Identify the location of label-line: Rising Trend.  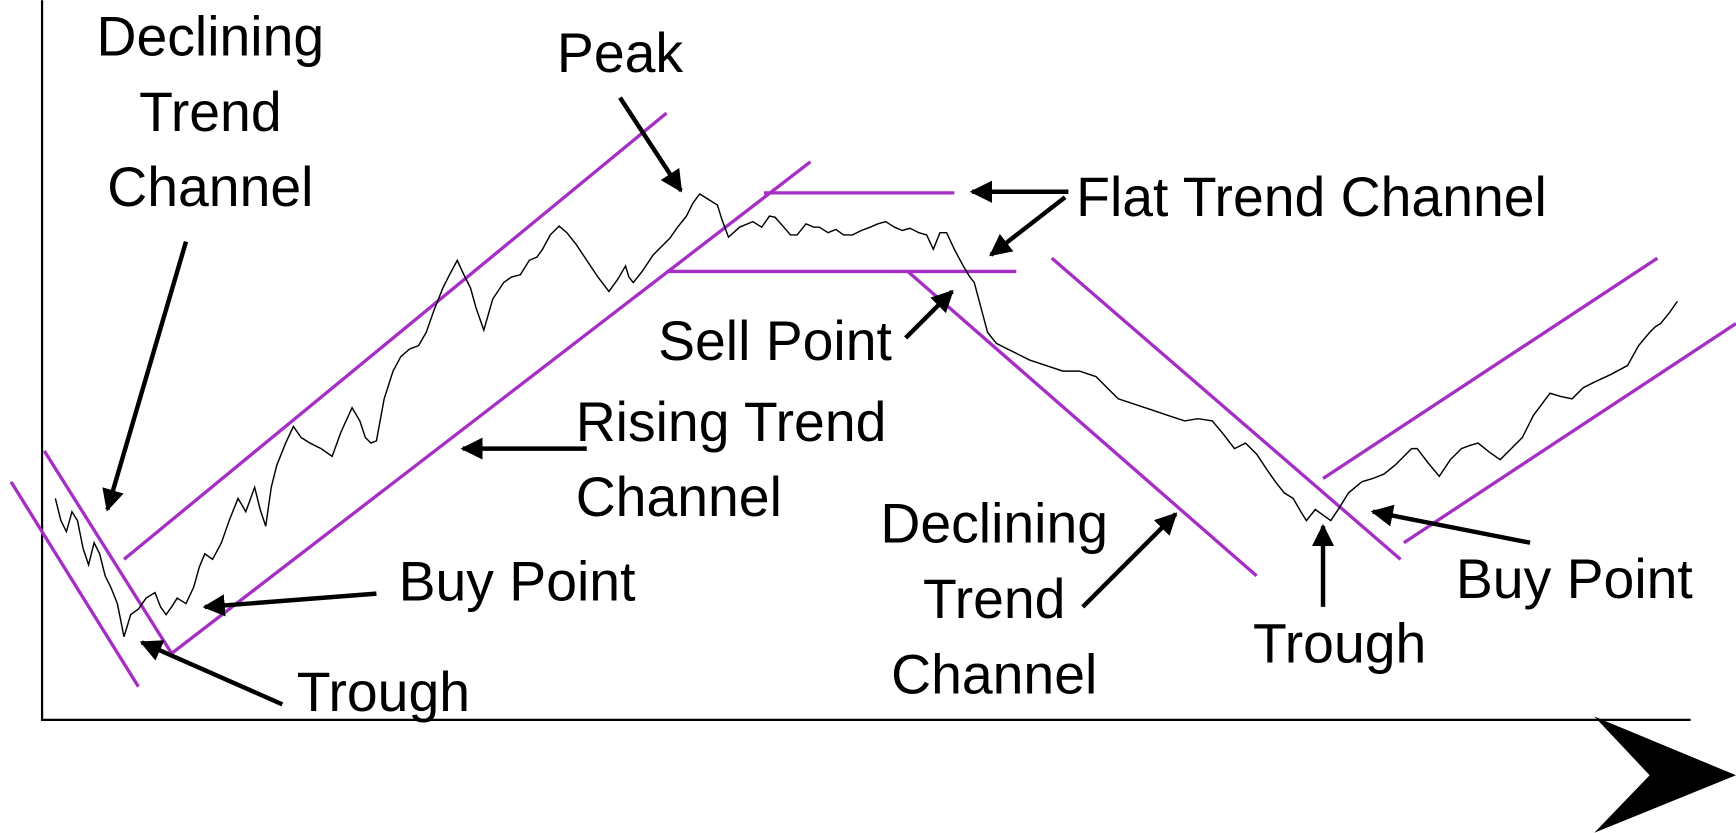
(731, 422).